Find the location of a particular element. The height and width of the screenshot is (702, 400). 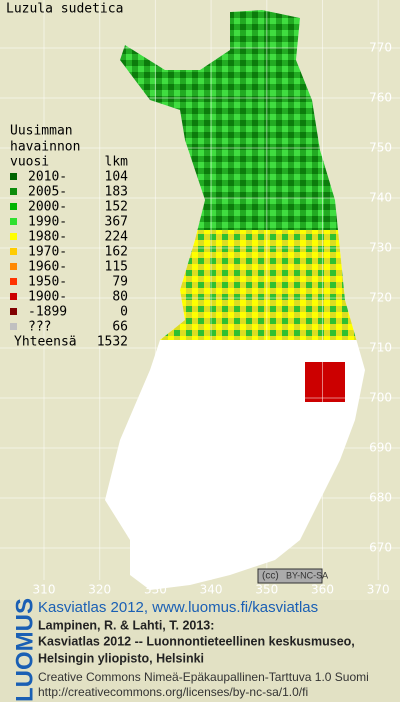

y-tick-label: 670 is located at coordinates (380, 548).